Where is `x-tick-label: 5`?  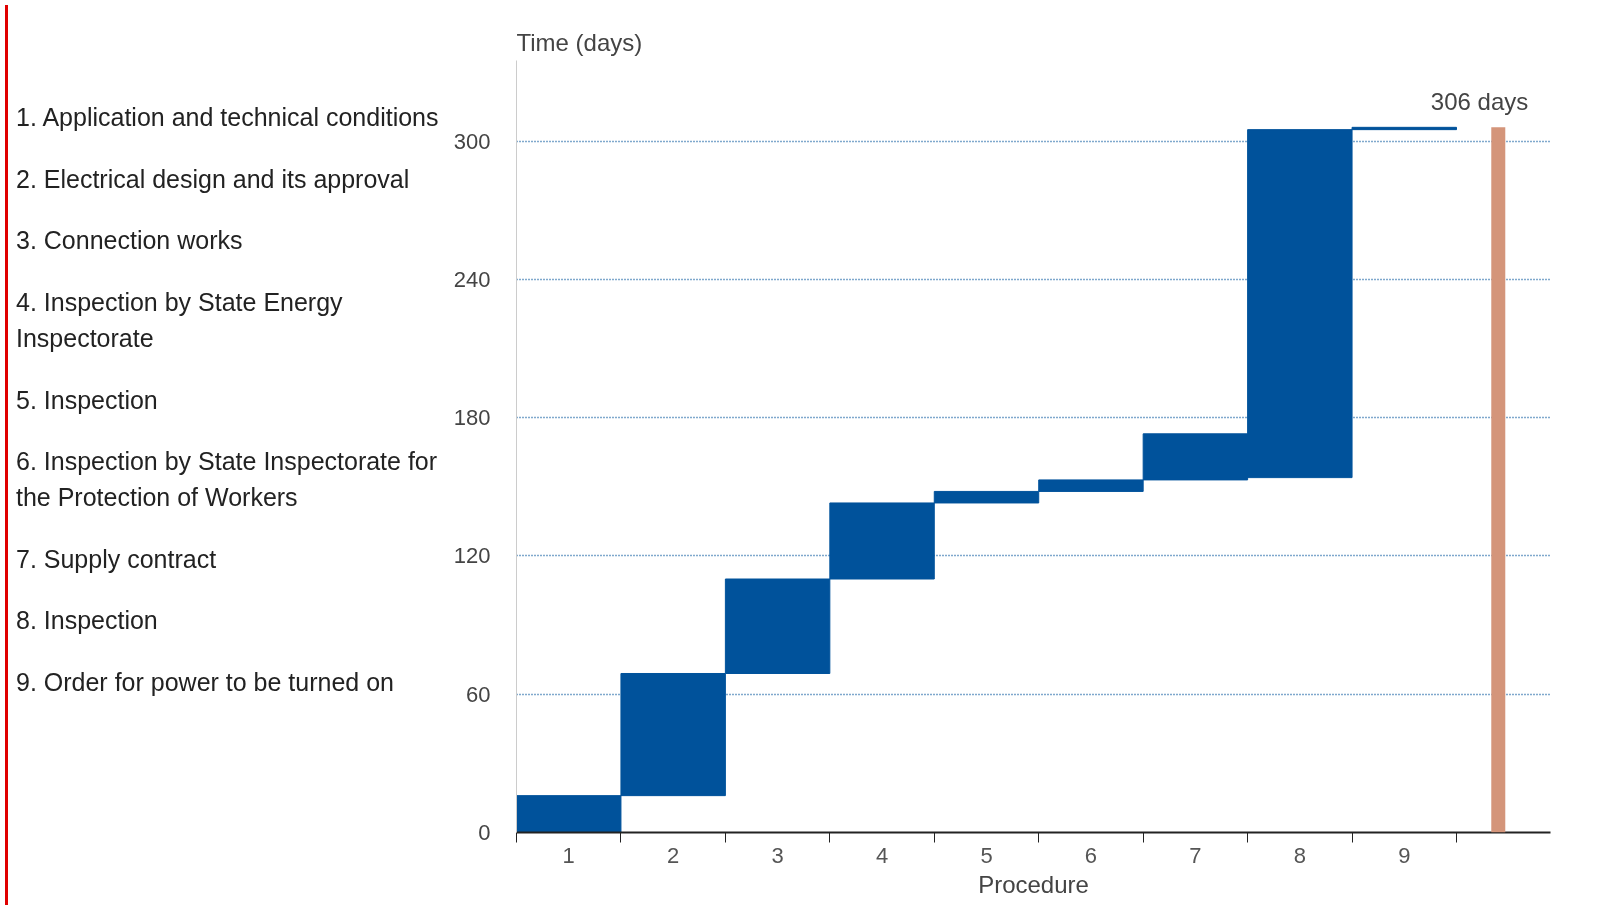
x-tick-label: 5 is located at coordinates (986, 855).